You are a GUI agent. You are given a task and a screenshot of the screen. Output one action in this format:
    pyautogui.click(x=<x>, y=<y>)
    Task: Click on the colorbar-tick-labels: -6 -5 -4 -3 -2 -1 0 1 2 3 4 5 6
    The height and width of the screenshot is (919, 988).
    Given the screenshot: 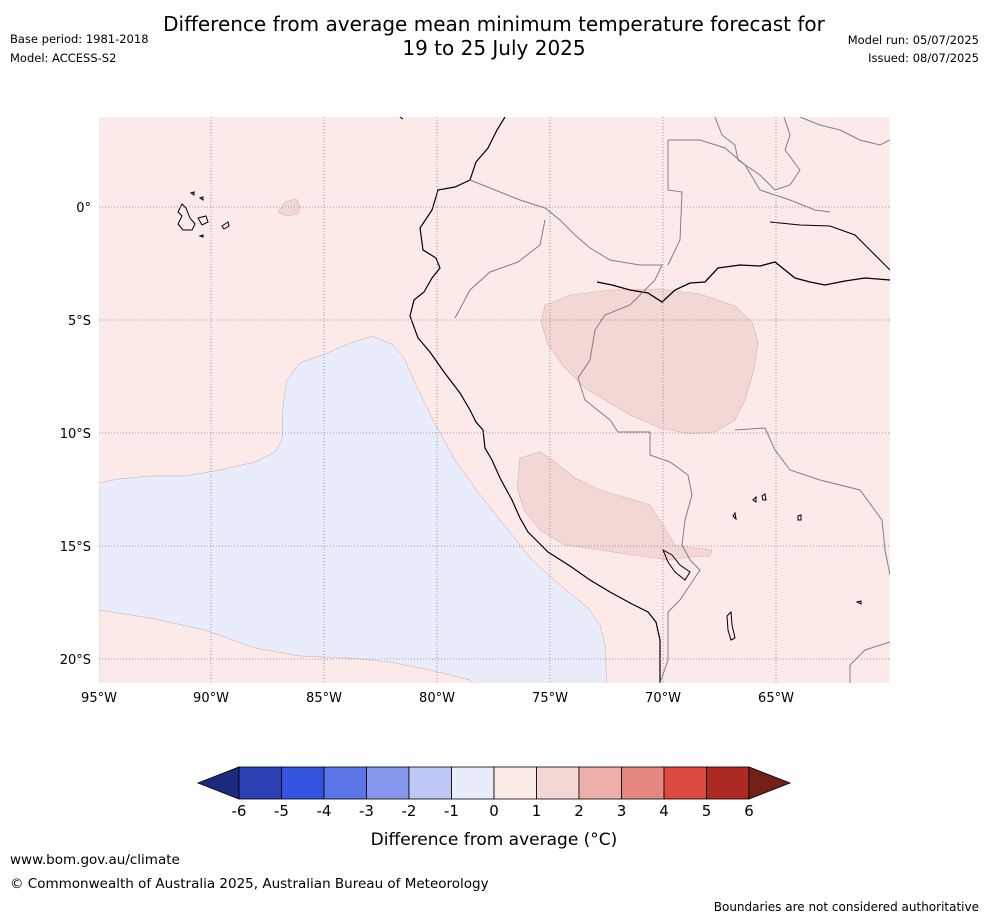 What is the action you would take?
    pyautogui.click(x=493, y=811)
    